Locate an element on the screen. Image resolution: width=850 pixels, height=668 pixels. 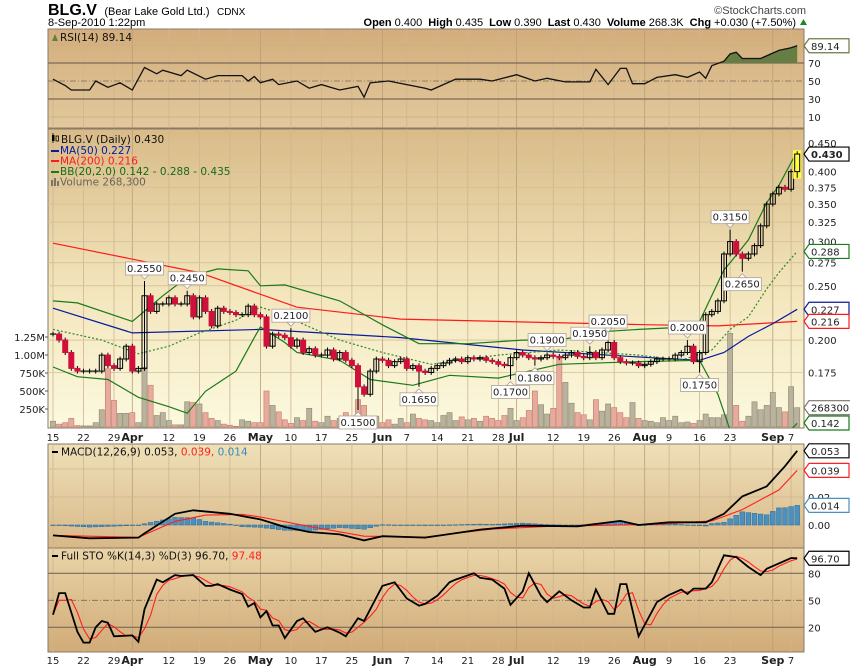
price-tick-label: 0.450 is located at coordinates (822, 144).